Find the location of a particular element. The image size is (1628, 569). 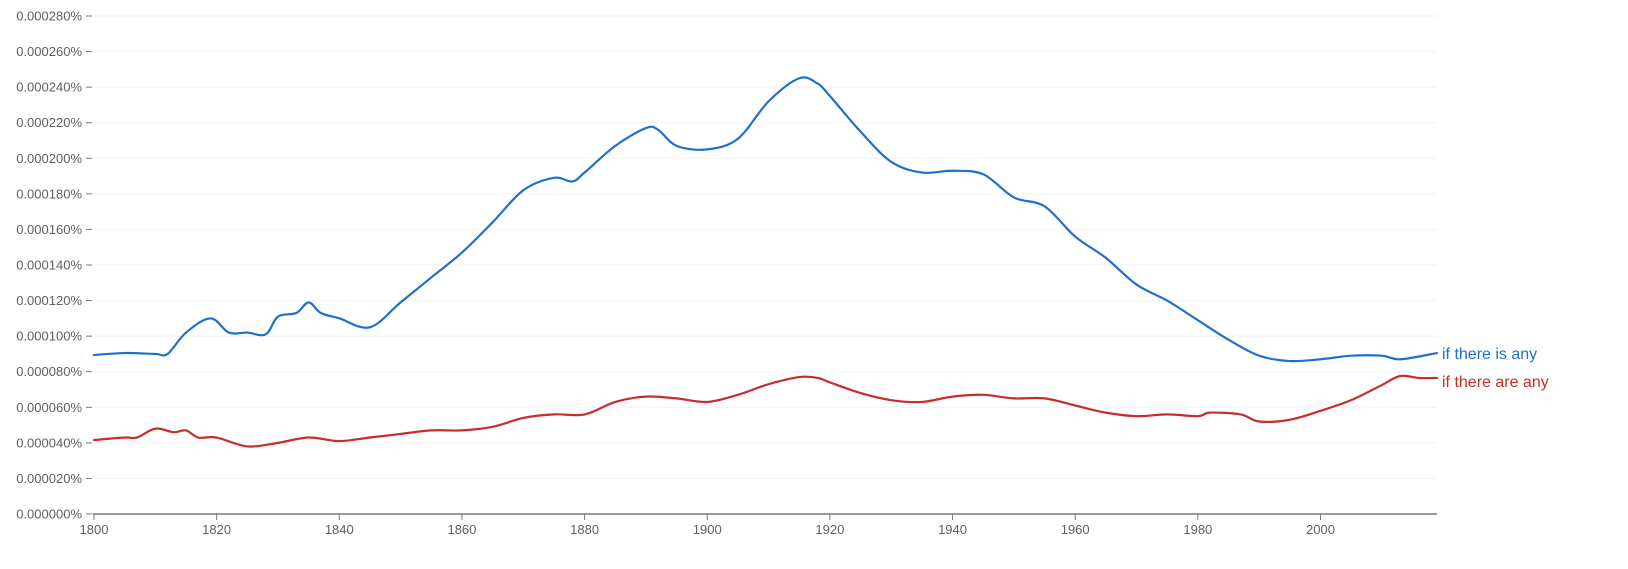

y-tick-label: 0.000100% is located at coordinates (49, 336).